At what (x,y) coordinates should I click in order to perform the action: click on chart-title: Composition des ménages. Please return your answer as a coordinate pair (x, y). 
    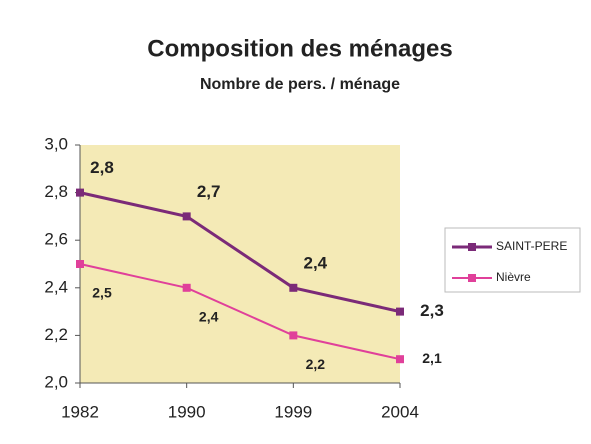
    Looking at the image, I should click on (299, 48).